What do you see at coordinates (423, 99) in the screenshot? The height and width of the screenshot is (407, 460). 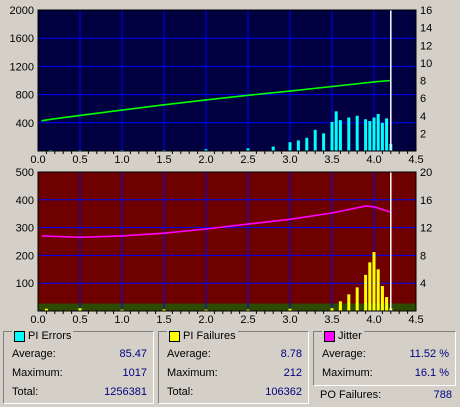 I see `chart1-y-right-tick-label: 6` at bounding box center [423, 99].